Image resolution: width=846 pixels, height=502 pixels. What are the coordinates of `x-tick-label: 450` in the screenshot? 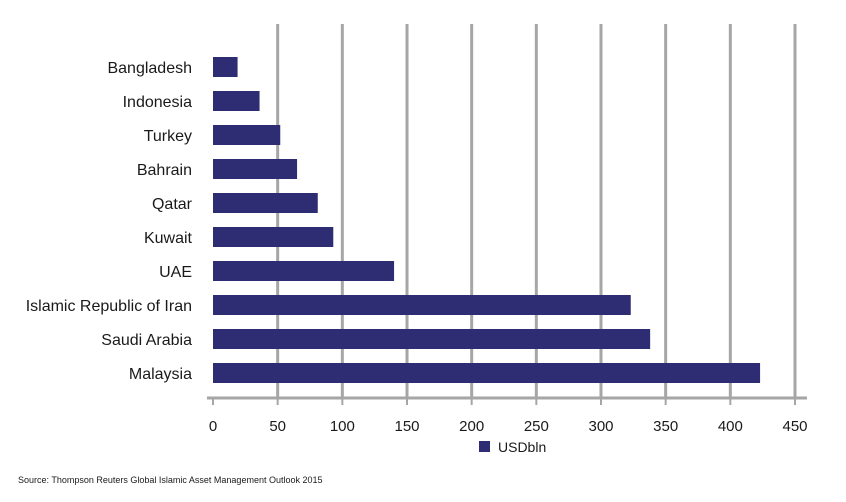 It's located at (794, 426).